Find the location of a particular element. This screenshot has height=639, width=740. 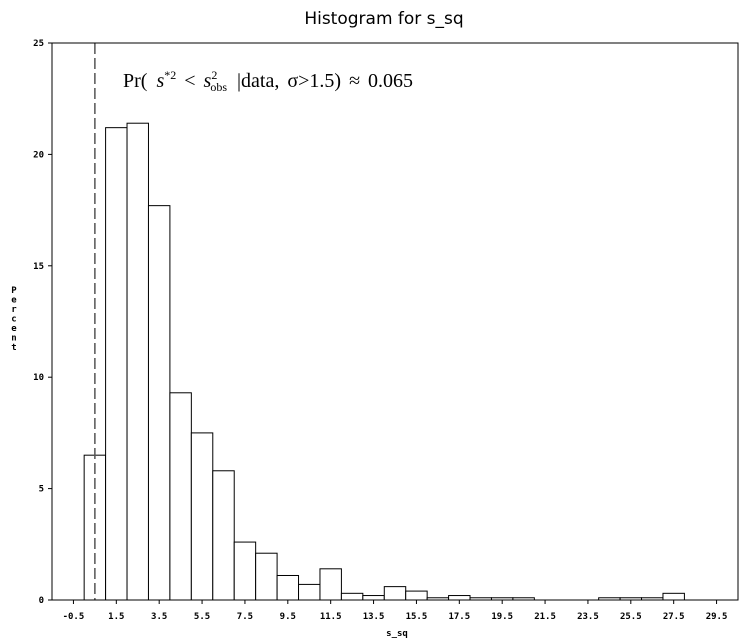

y-axis-label-letter: r is located at coordinates (14, 310).